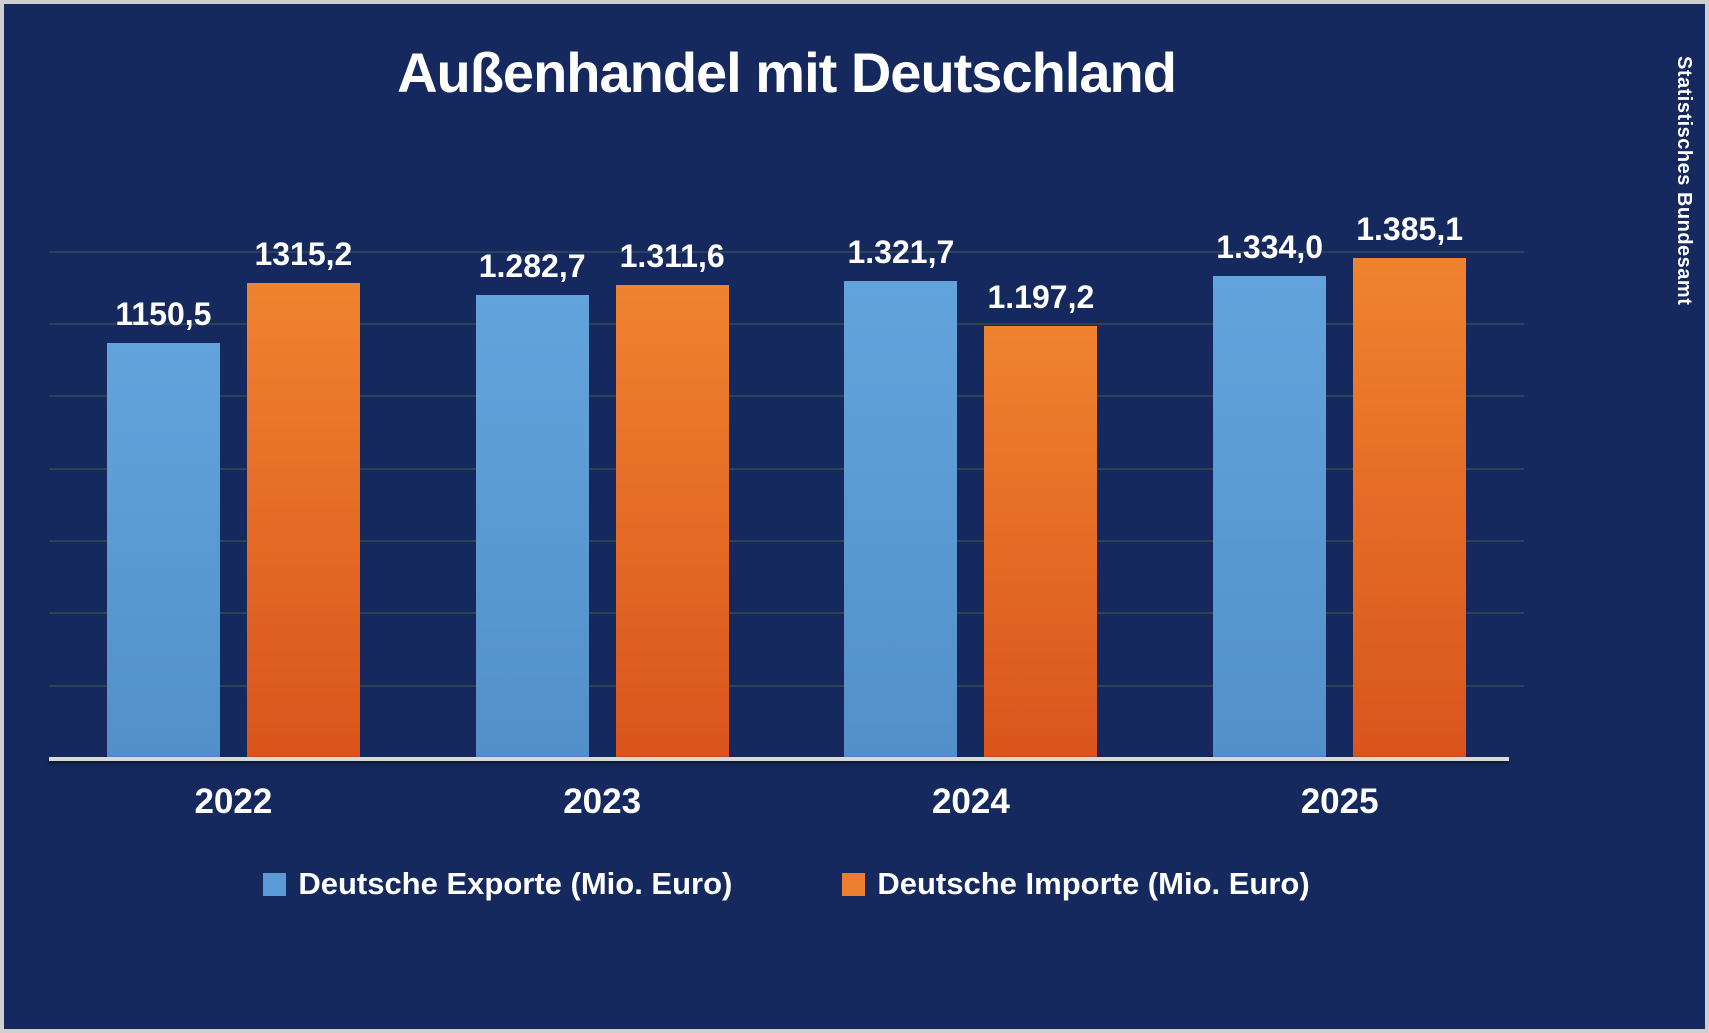  Describe the element at coordinates (1684, 181) in the screenshot. I see `source-attribution: Statistisches Bundesamt` at that location.